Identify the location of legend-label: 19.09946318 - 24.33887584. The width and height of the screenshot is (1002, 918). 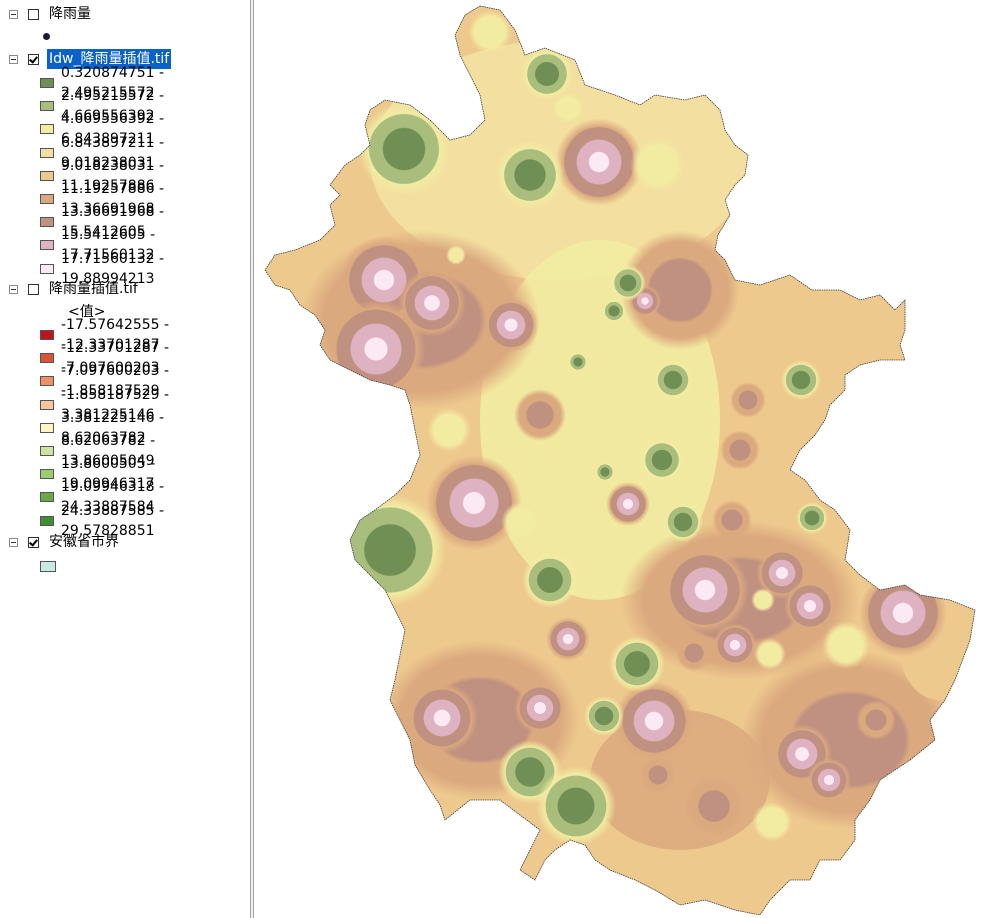
(113, 497).